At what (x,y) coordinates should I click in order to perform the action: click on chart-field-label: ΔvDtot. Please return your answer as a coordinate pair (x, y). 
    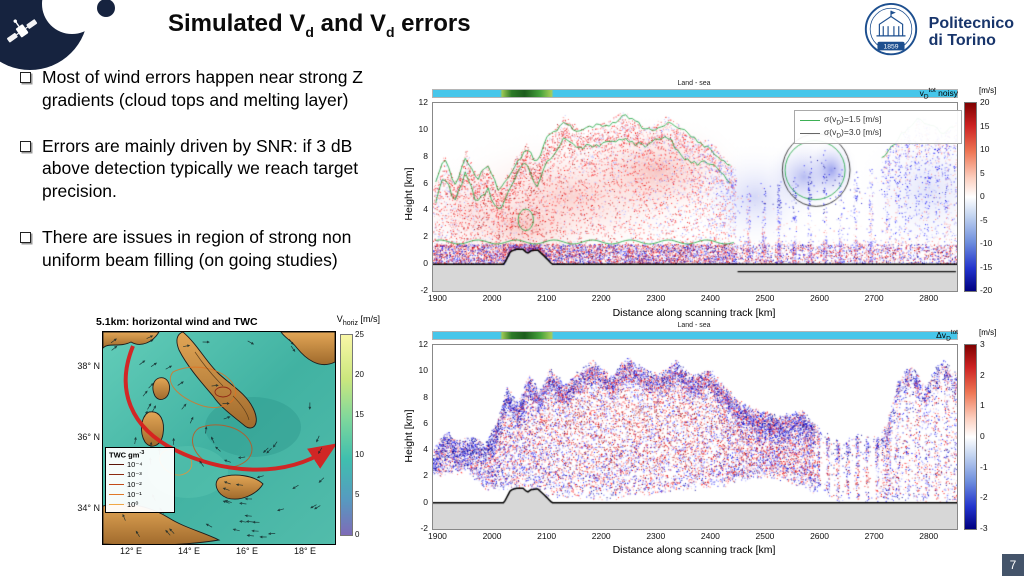
    Looking at the image, I should click on (947, 336).